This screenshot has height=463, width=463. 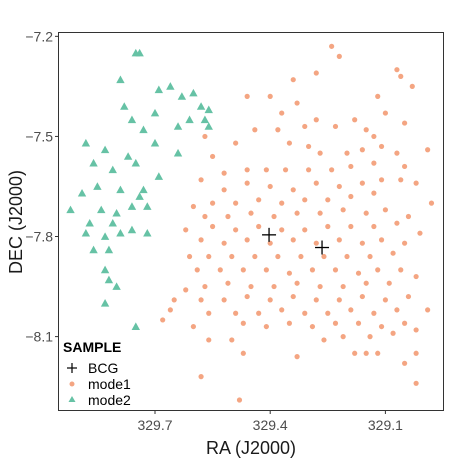 I want to click on point-bcg, so click(x=269, y=234).